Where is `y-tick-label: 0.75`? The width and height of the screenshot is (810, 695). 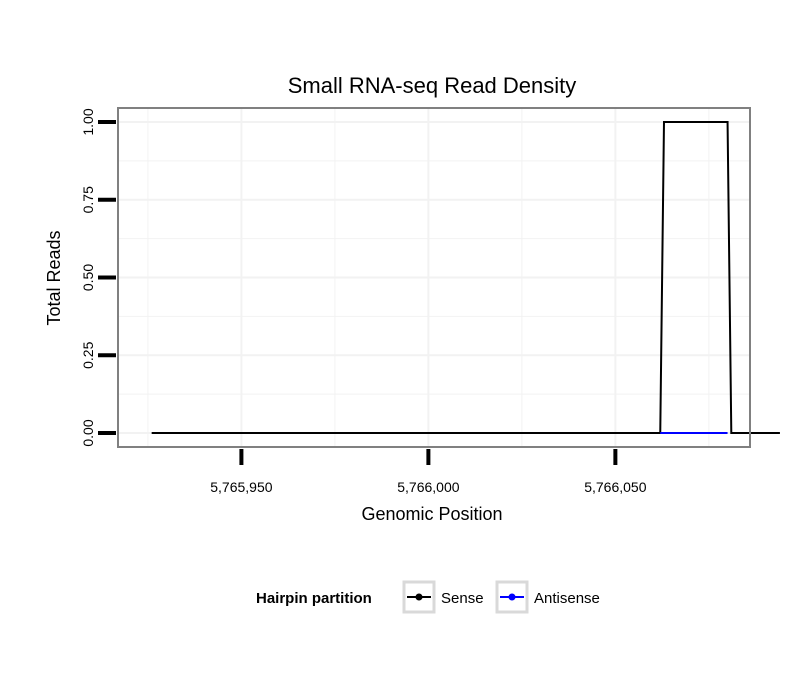
y-tick-label: 0.75 is located at coordinates (88, 199).